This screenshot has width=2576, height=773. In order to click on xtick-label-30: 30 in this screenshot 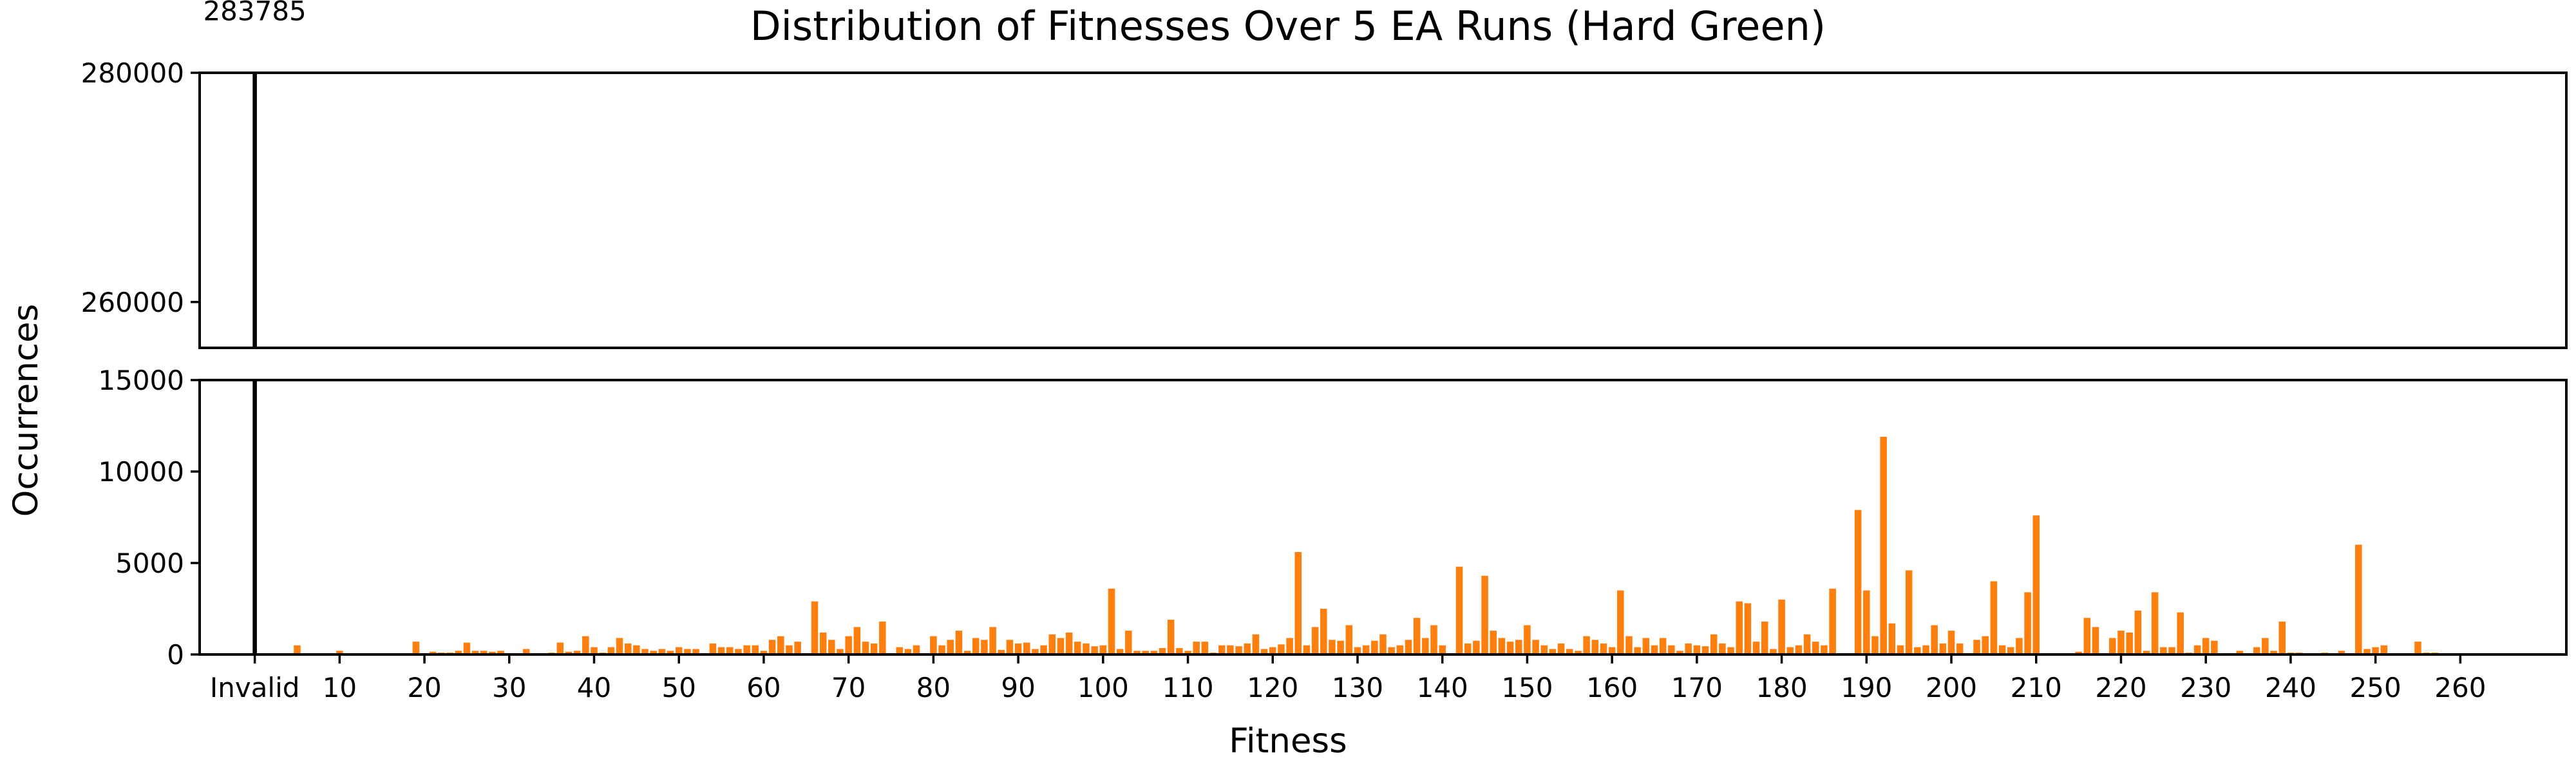, I will do `click(509, 688)`.